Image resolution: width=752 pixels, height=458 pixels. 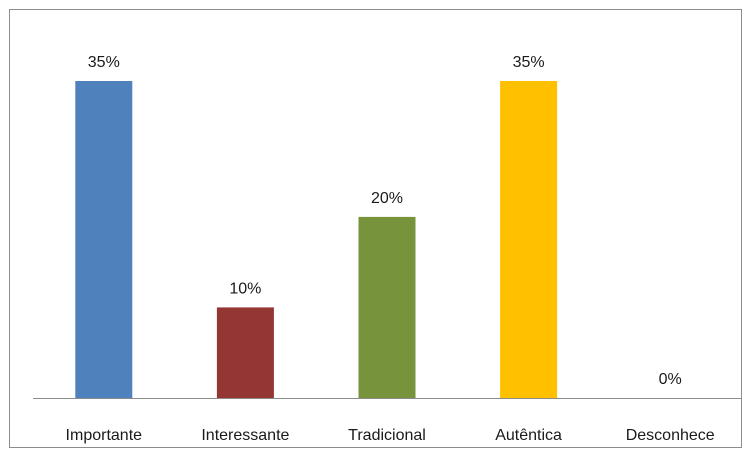 I want to click on bar-autentica, so click(x=529, y=239).